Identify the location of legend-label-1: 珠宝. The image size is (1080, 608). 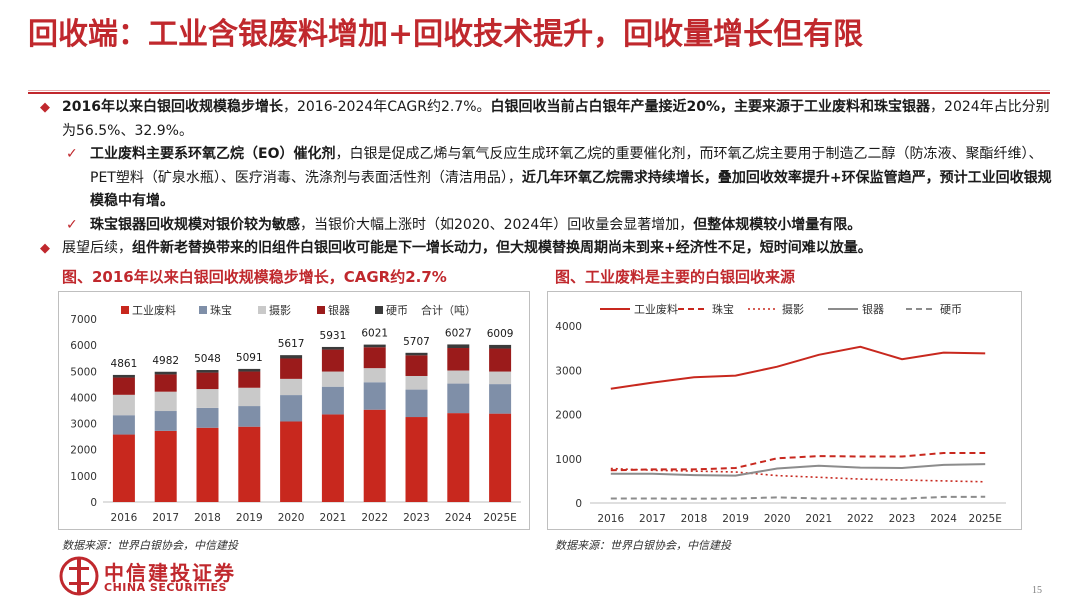
(723, 309).